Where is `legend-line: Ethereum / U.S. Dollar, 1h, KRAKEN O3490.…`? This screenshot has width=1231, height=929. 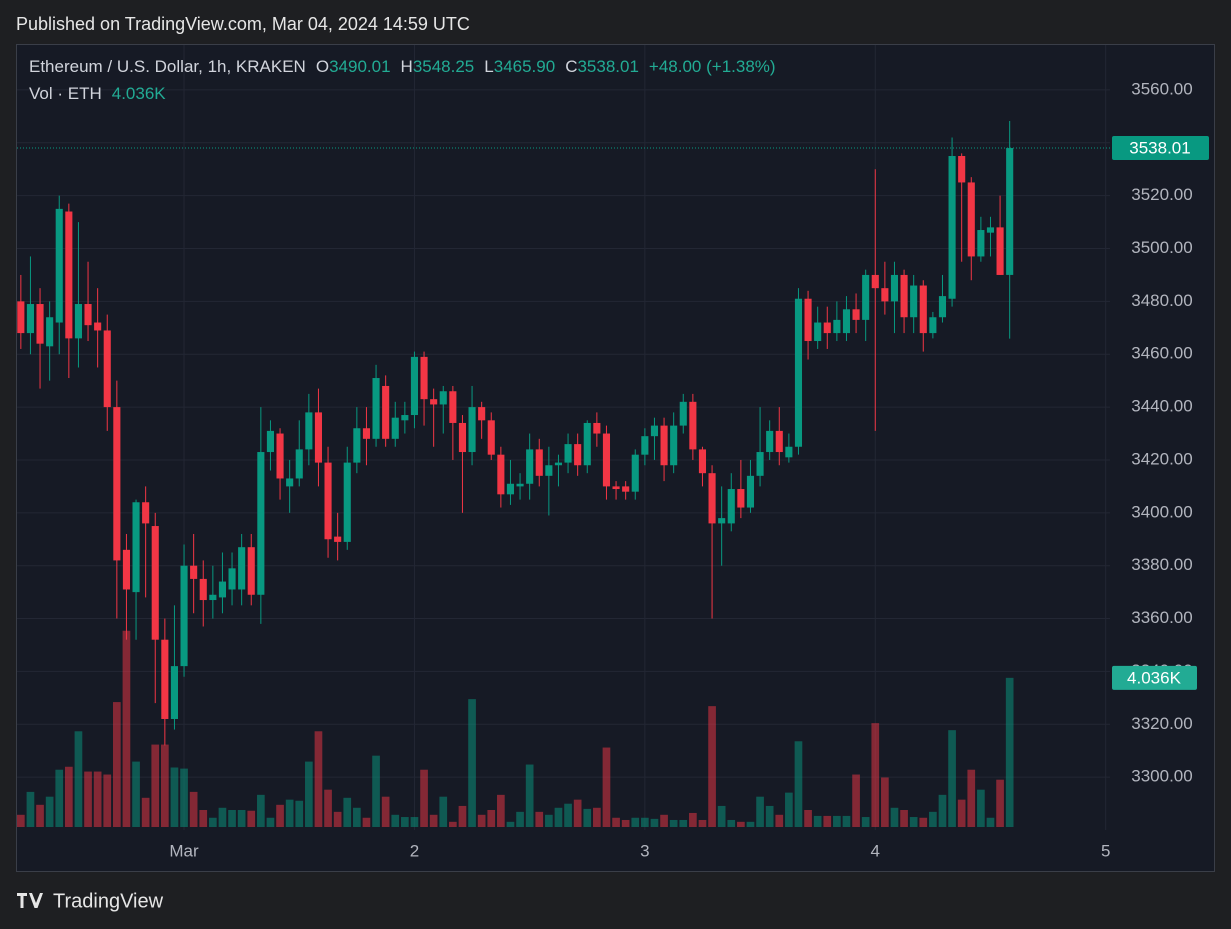
legend-line: Ethereum / U.S. Dollar, 1h, KRAKEN O3490.… is located at coordinates (402, 66).